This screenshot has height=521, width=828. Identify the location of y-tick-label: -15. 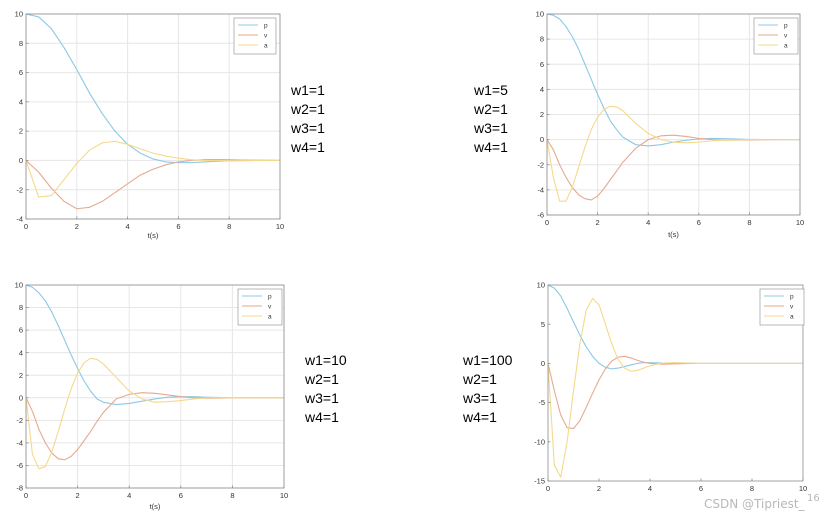
(539, 481).